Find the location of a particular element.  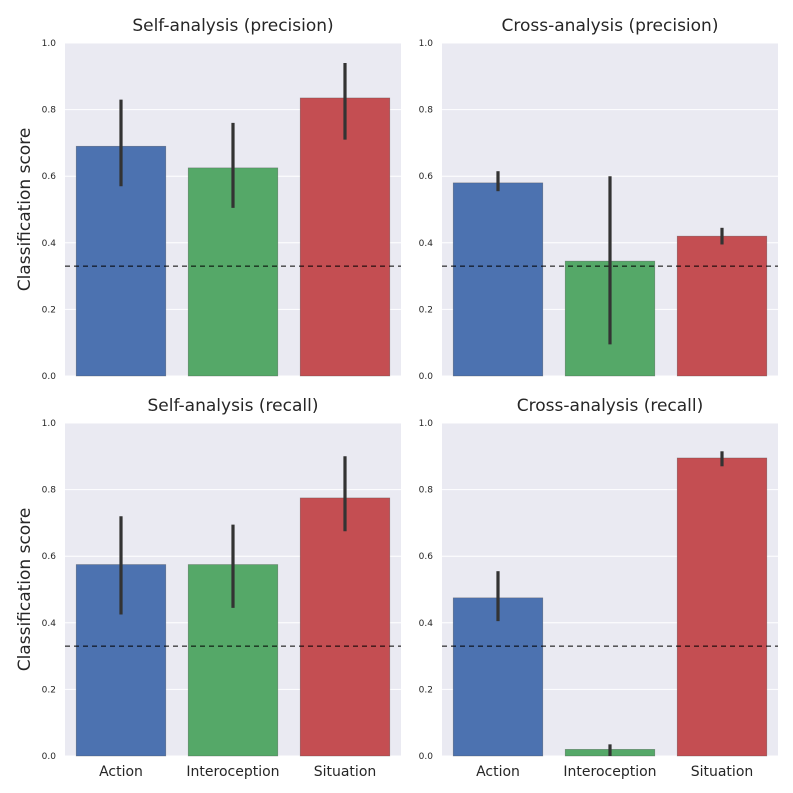

chart-title: Cross-analysis (recall) is located at coordinates (610, 406).